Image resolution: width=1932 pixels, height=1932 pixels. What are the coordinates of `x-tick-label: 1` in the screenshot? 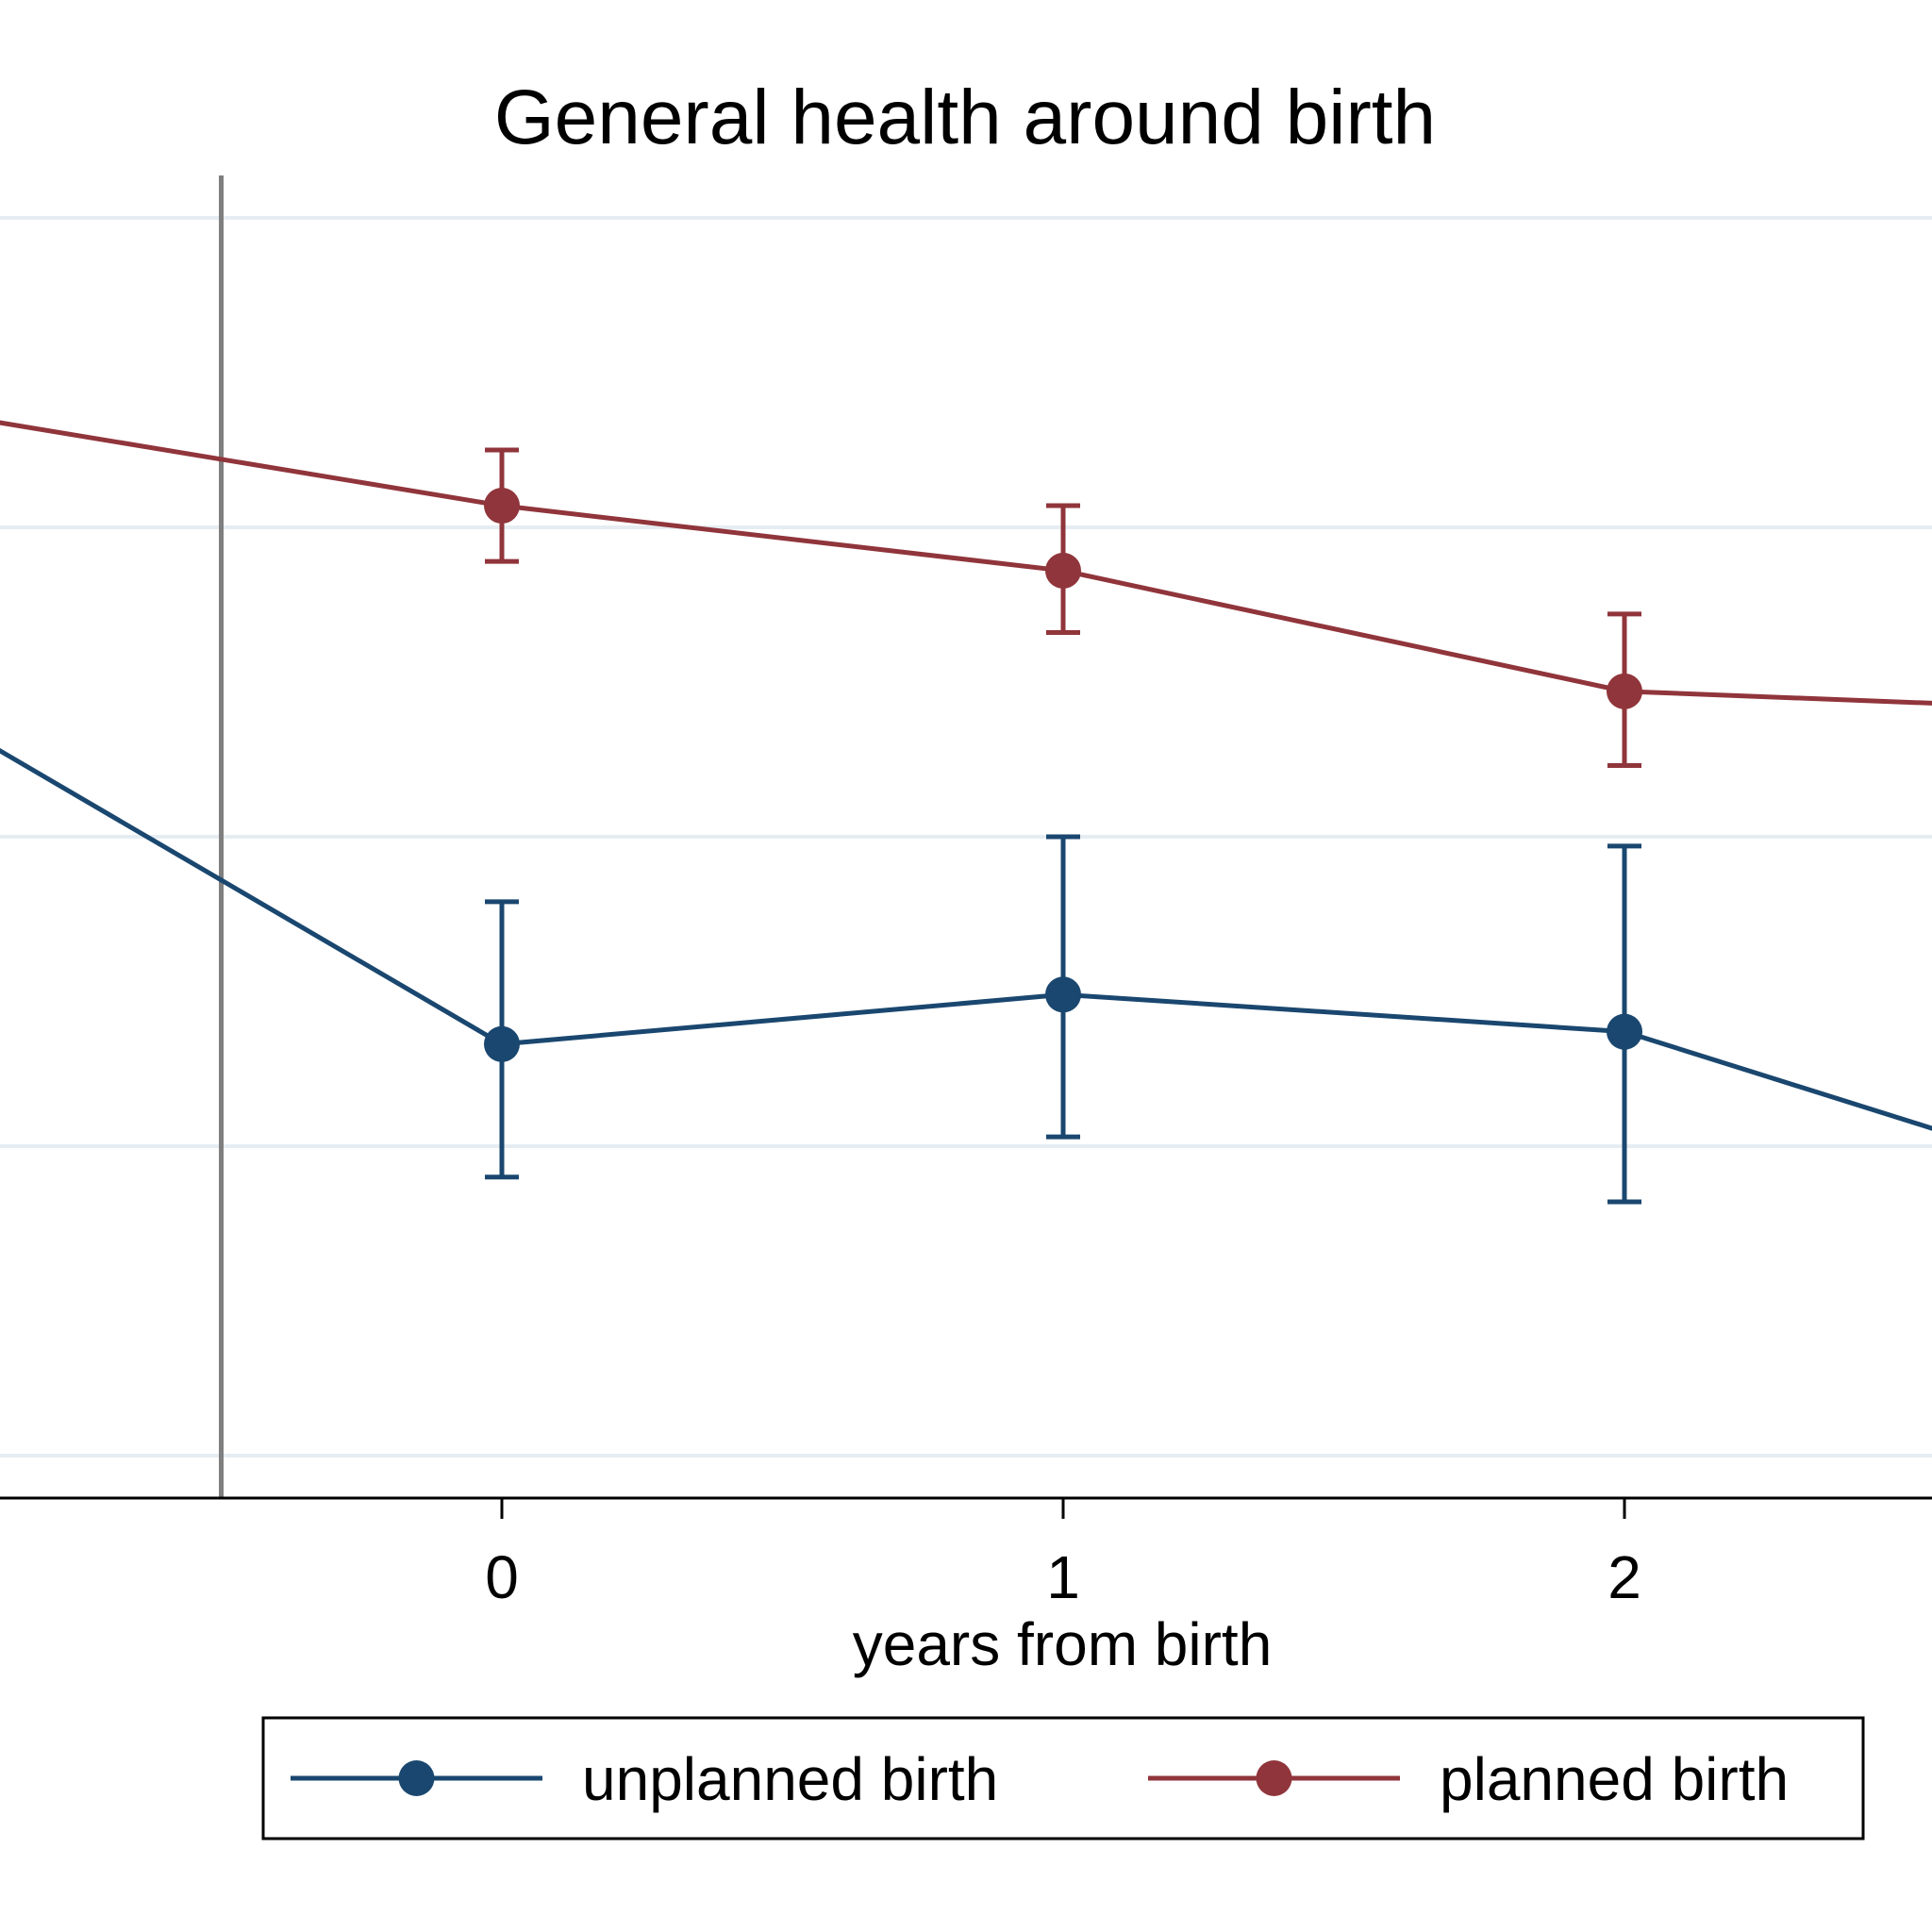 It's located at (1063, 1577).